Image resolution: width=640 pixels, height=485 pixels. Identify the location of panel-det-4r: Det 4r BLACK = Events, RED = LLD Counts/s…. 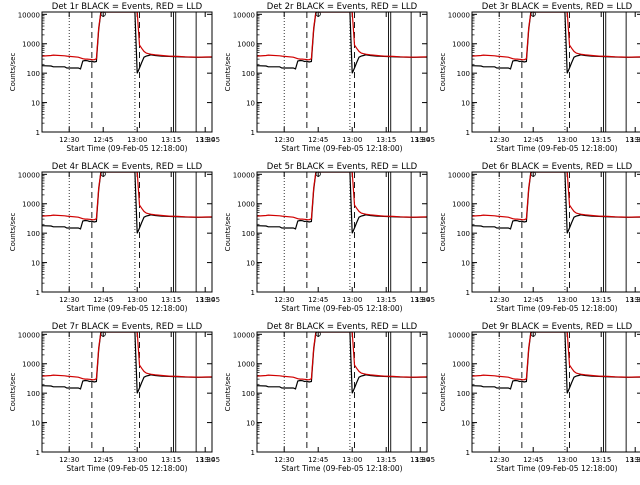
(114, 237).